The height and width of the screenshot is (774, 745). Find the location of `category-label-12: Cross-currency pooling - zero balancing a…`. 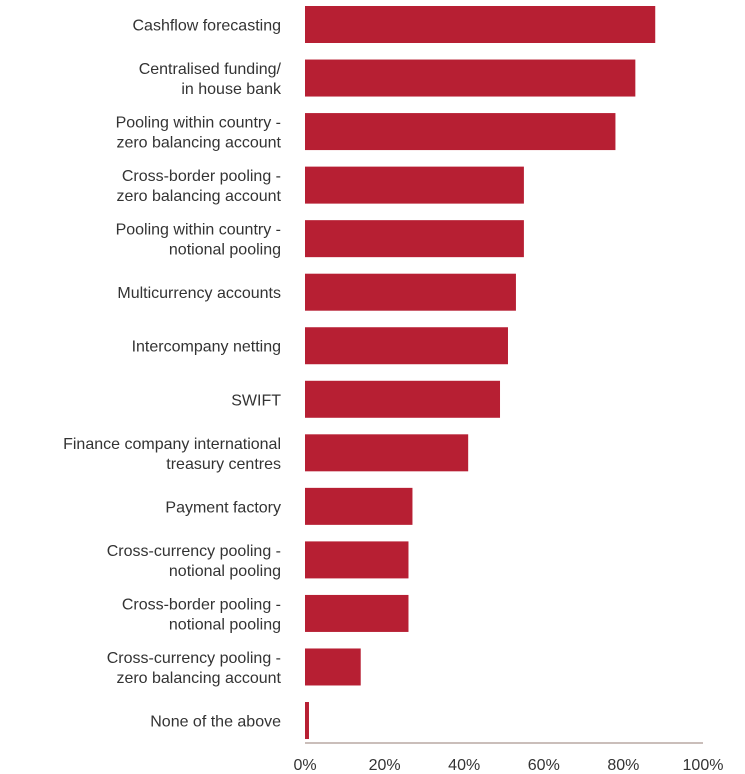

category-label-12: Cross-currency pooling - zero balancing a… is located at coordinates (194, 668).